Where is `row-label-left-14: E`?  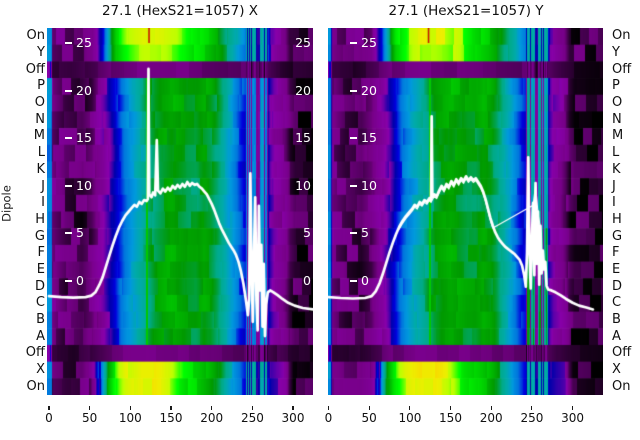 row-label-left-14: E is located at coordinates (40, 269).